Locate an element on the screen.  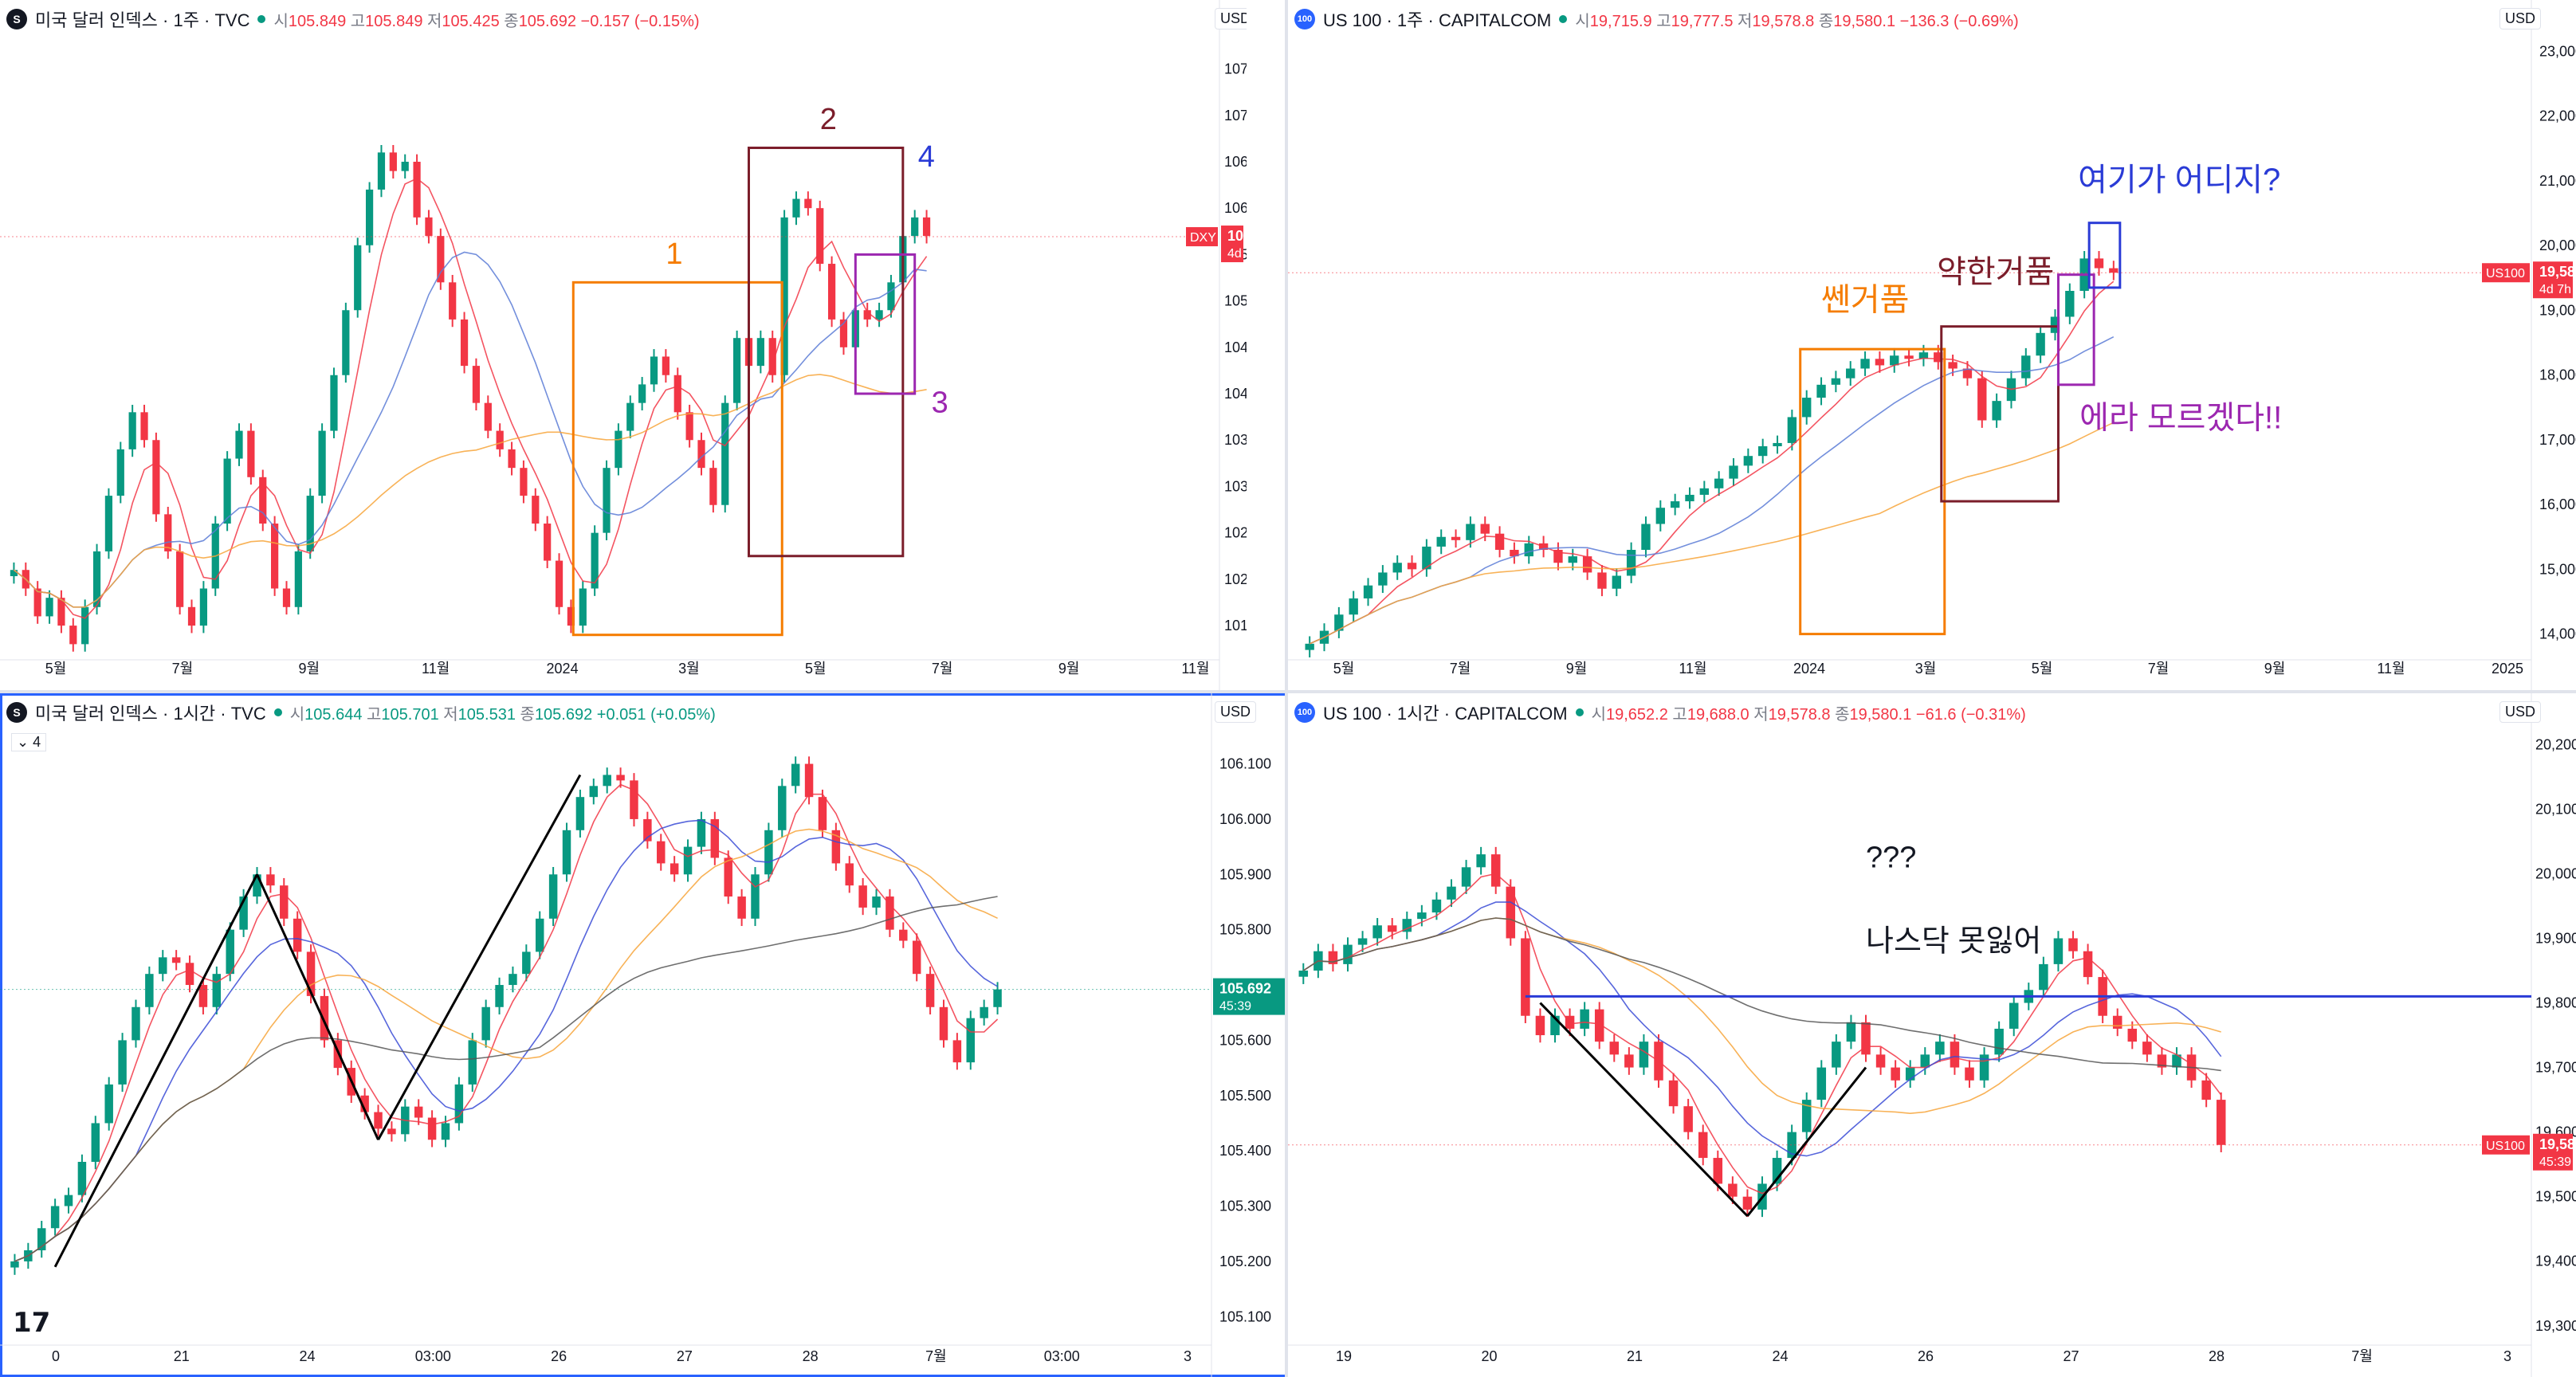
annotation-1: 1 is located at coordinates (674, 254).